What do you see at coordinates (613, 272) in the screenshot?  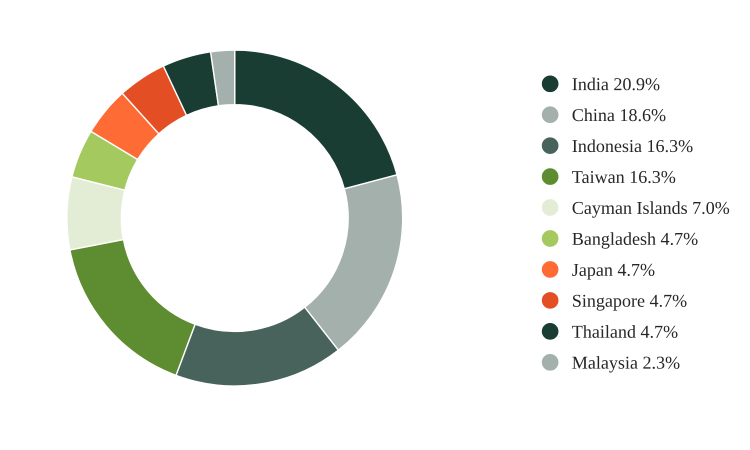 I see `legend-label: Japan 4.7%` at bounding box center [613, 272].